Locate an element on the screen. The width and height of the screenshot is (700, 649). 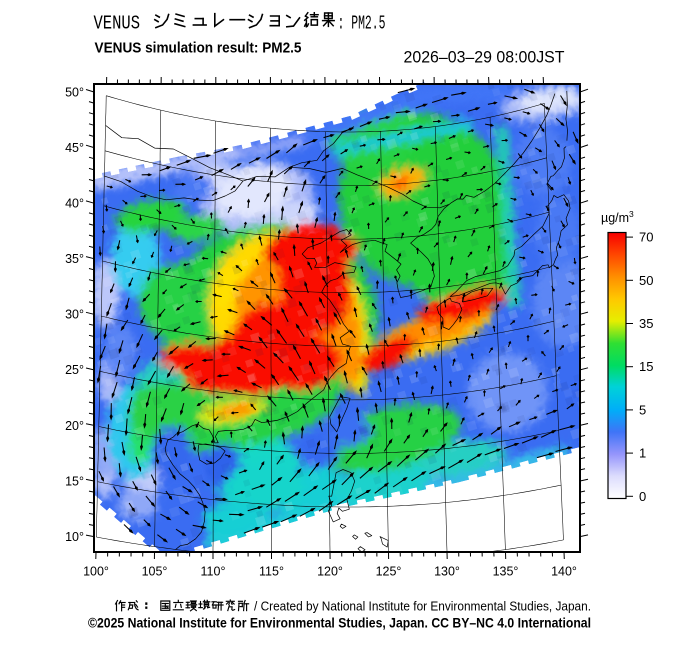
svg-text: 40° is located at coordinates (74, 204).